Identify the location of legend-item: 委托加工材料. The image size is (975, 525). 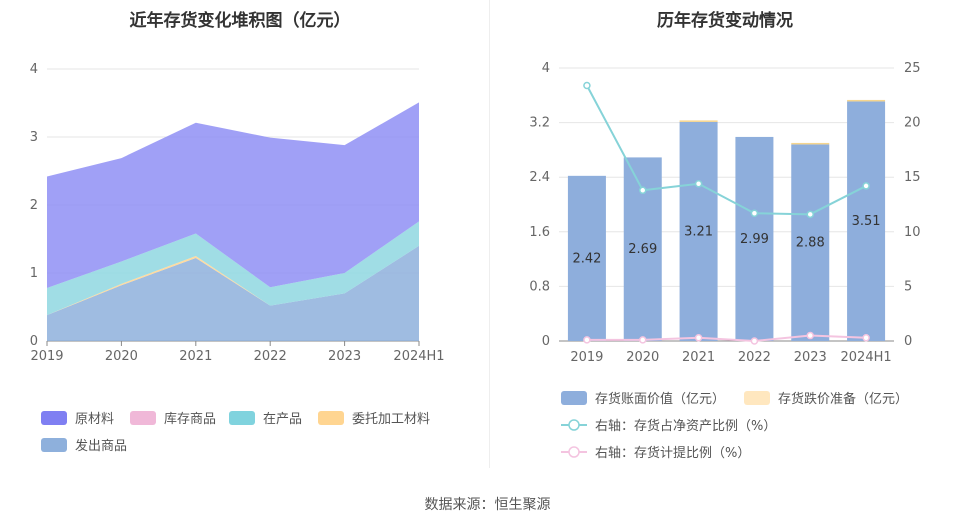
(374, 417).